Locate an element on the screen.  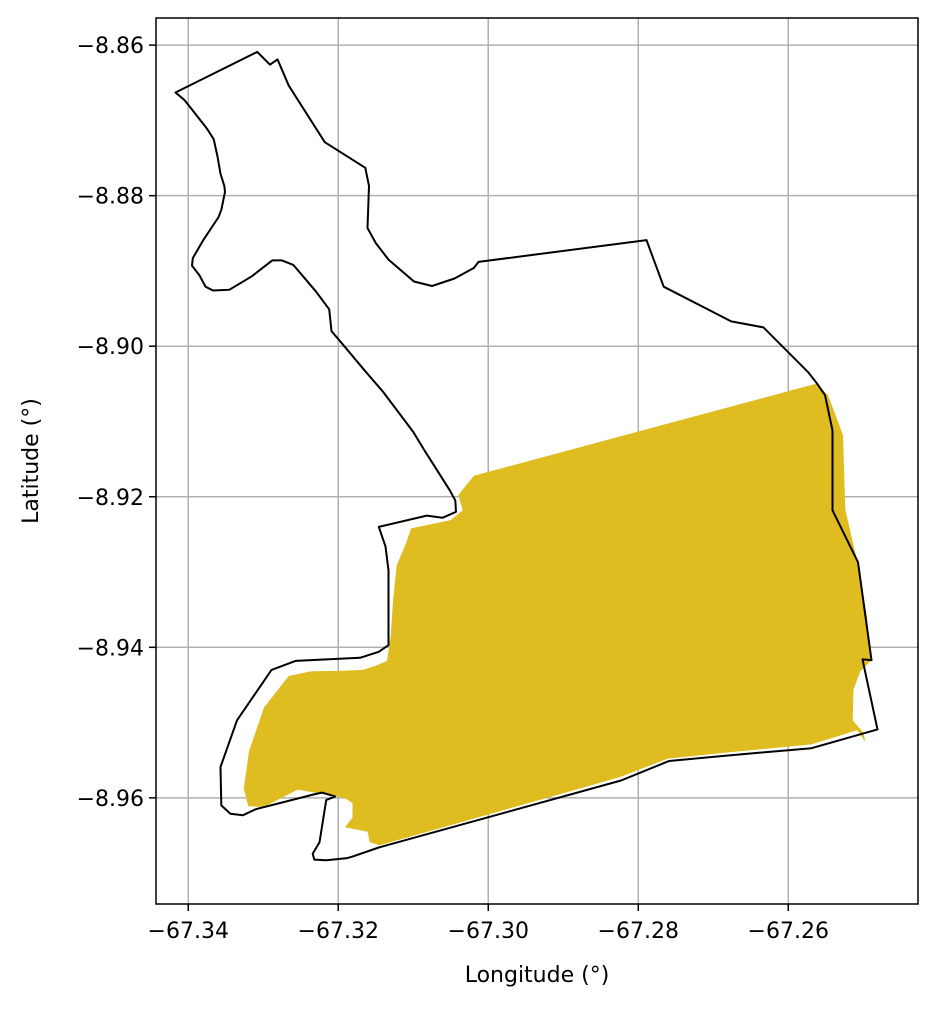
x-tick-label: −67.32 is located at coordinates (338, 931).